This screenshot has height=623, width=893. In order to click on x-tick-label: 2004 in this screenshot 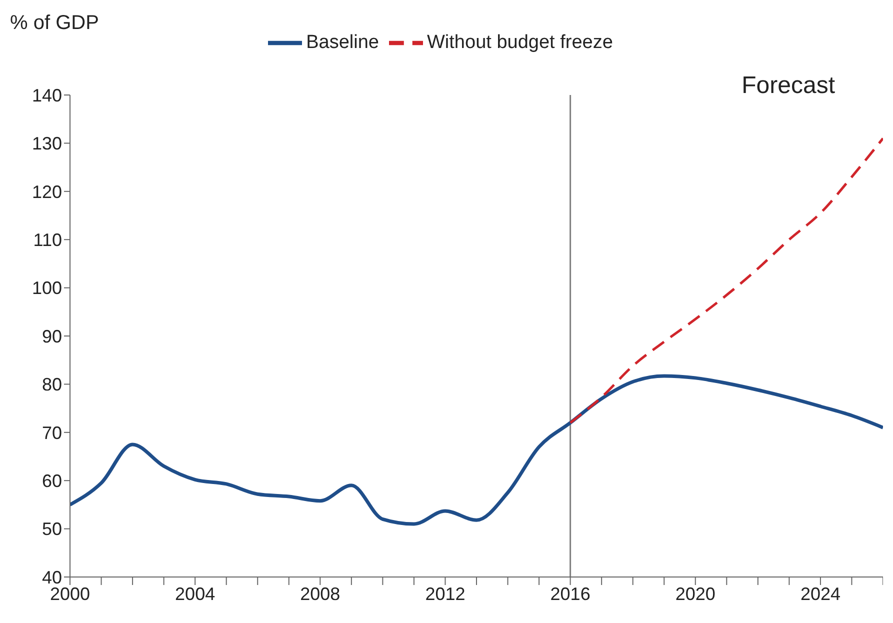, I will do `click(195, 594)`.